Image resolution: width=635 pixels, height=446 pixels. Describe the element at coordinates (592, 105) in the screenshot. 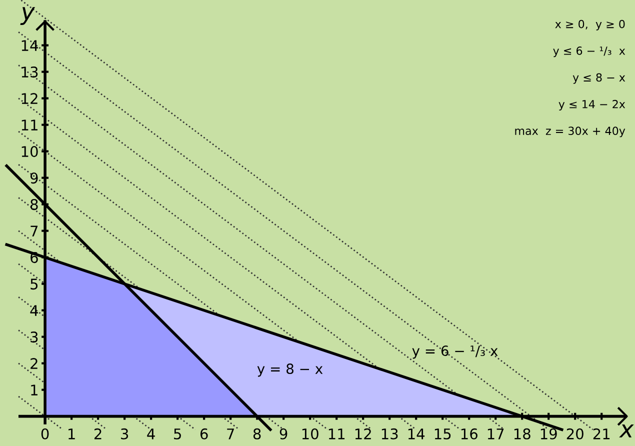

I see `annotation: y ≤ 14 − 2x` at that location.